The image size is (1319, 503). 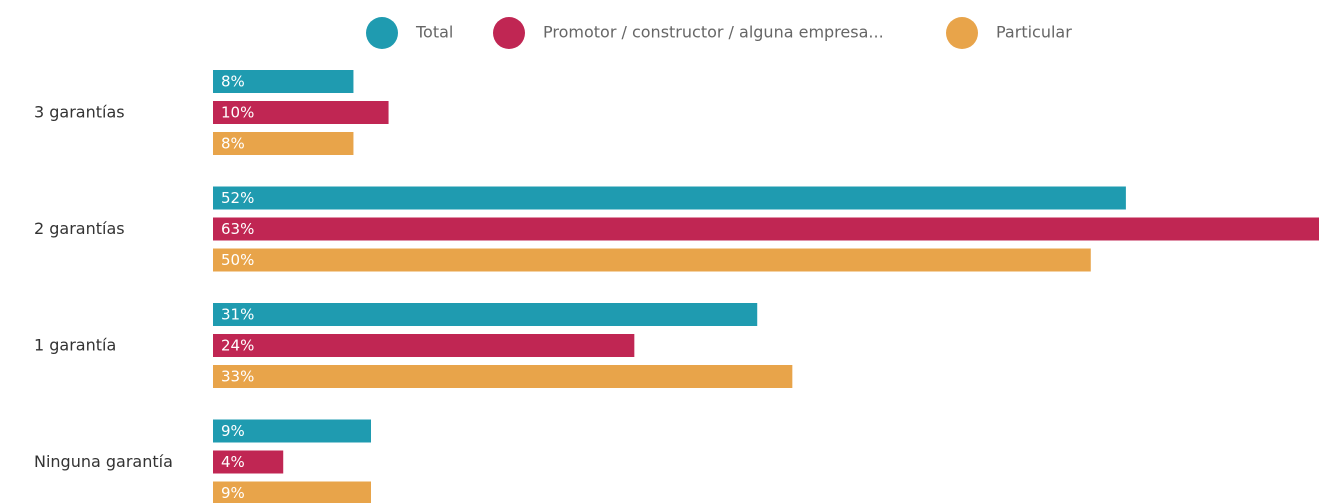 I want to click on value-label: 52%, so click(x=237, y=198).